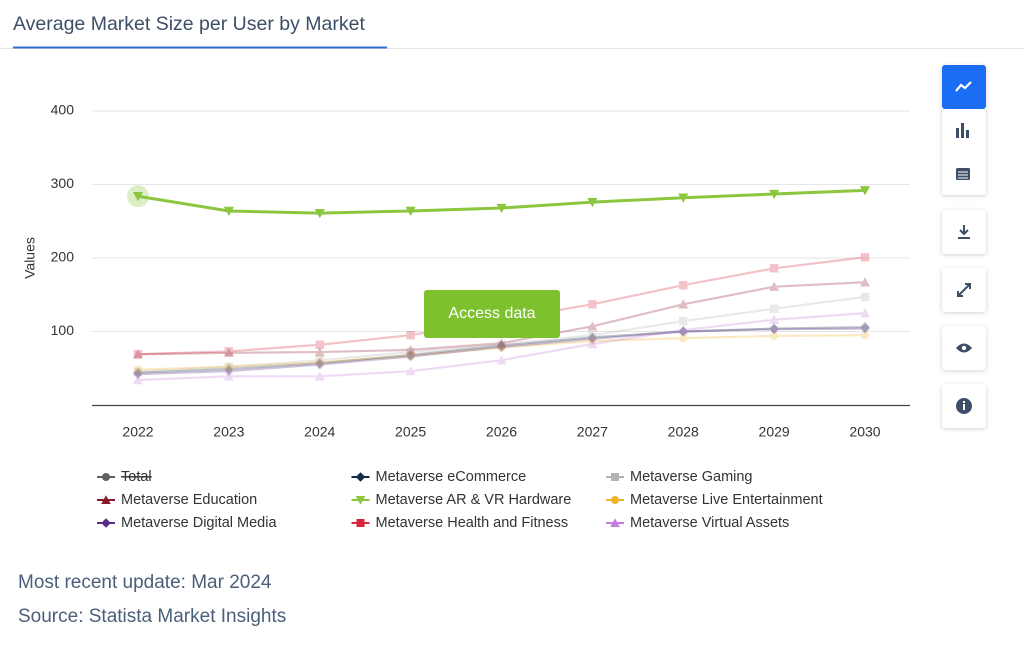 This screenshot has height=647, width=1024. Describe the element at coordinates (592, 432) in the screenshot. I see `x-tick-label: 2027` at that location.